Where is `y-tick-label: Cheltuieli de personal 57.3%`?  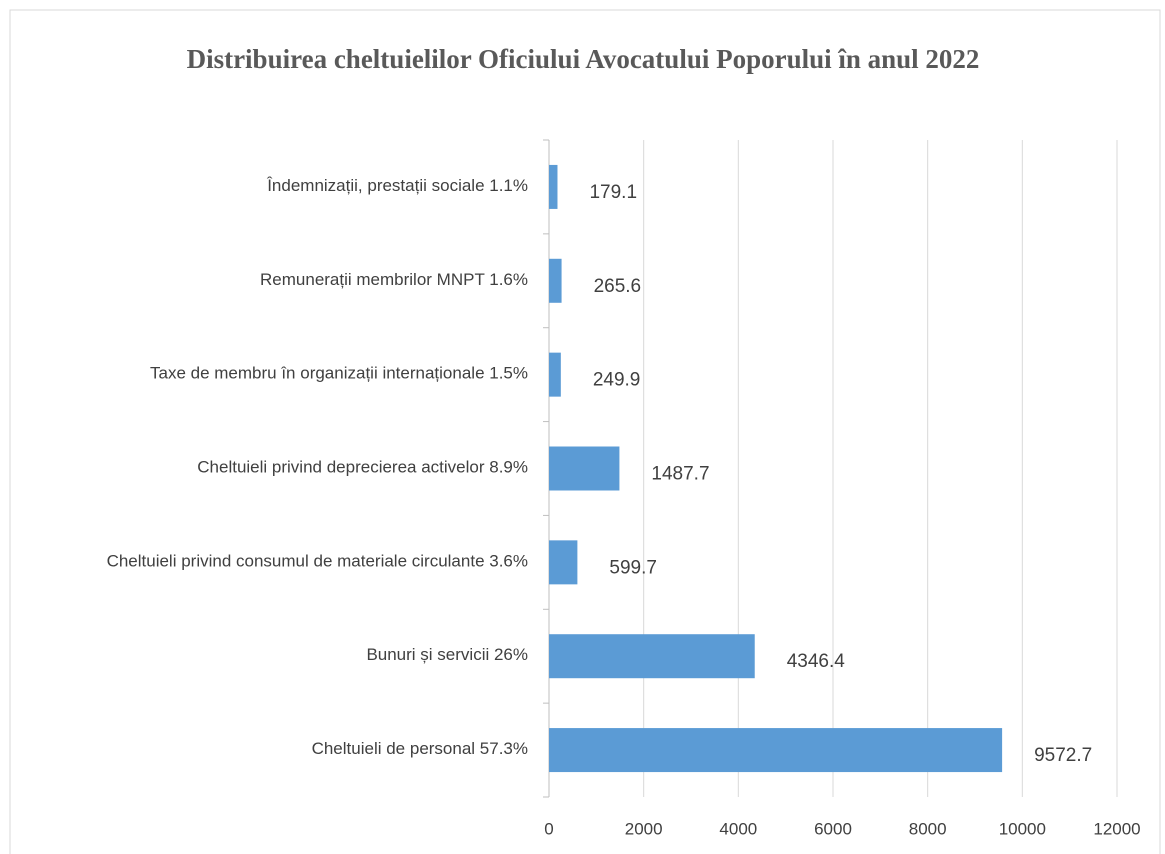
y-tick-label: Cheltuieli de personal 57.3% is located at coordinates (420, 749).